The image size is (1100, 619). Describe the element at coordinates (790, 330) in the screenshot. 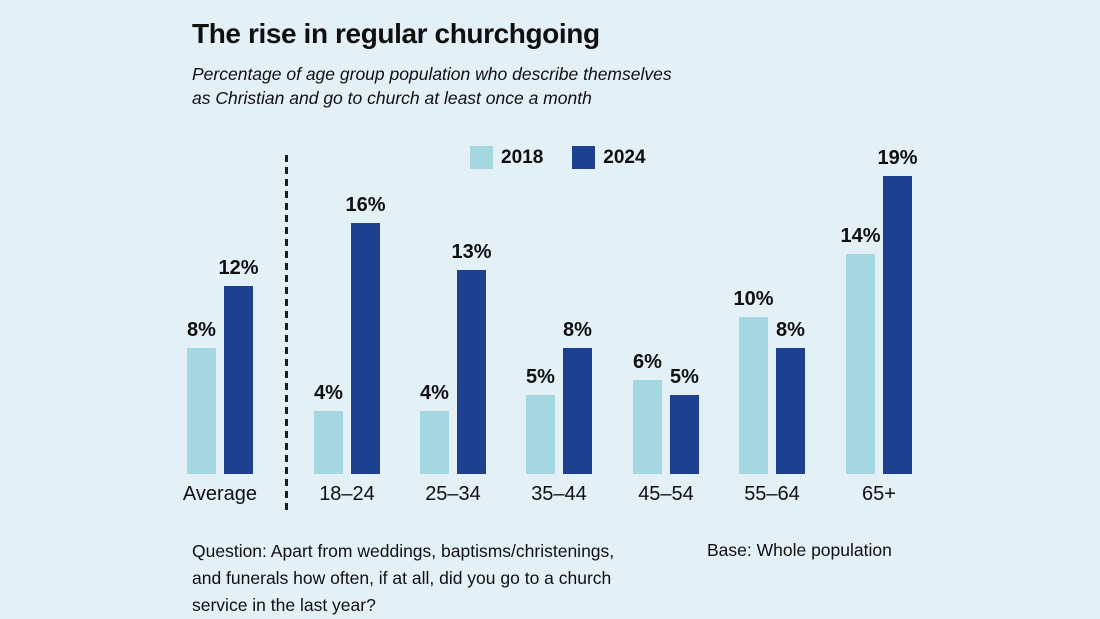

I see `value-label-2024-55–64: 8%` at that location.